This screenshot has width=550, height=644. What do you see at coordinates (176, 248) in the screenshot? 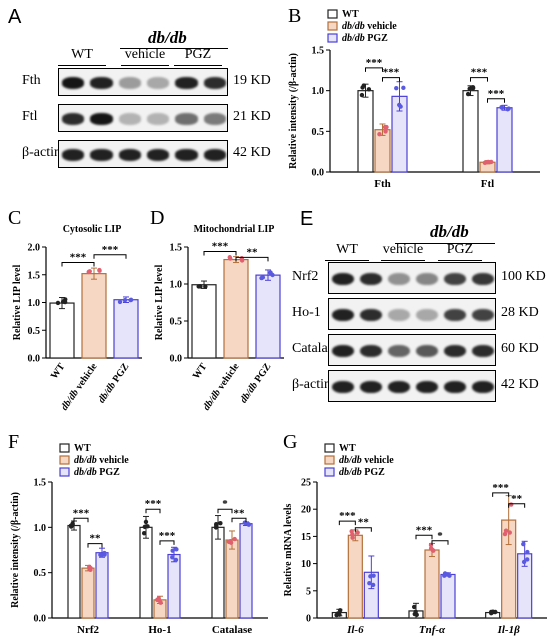
I see `y-tick-label: 1.5` at bounding box center [176, 248].